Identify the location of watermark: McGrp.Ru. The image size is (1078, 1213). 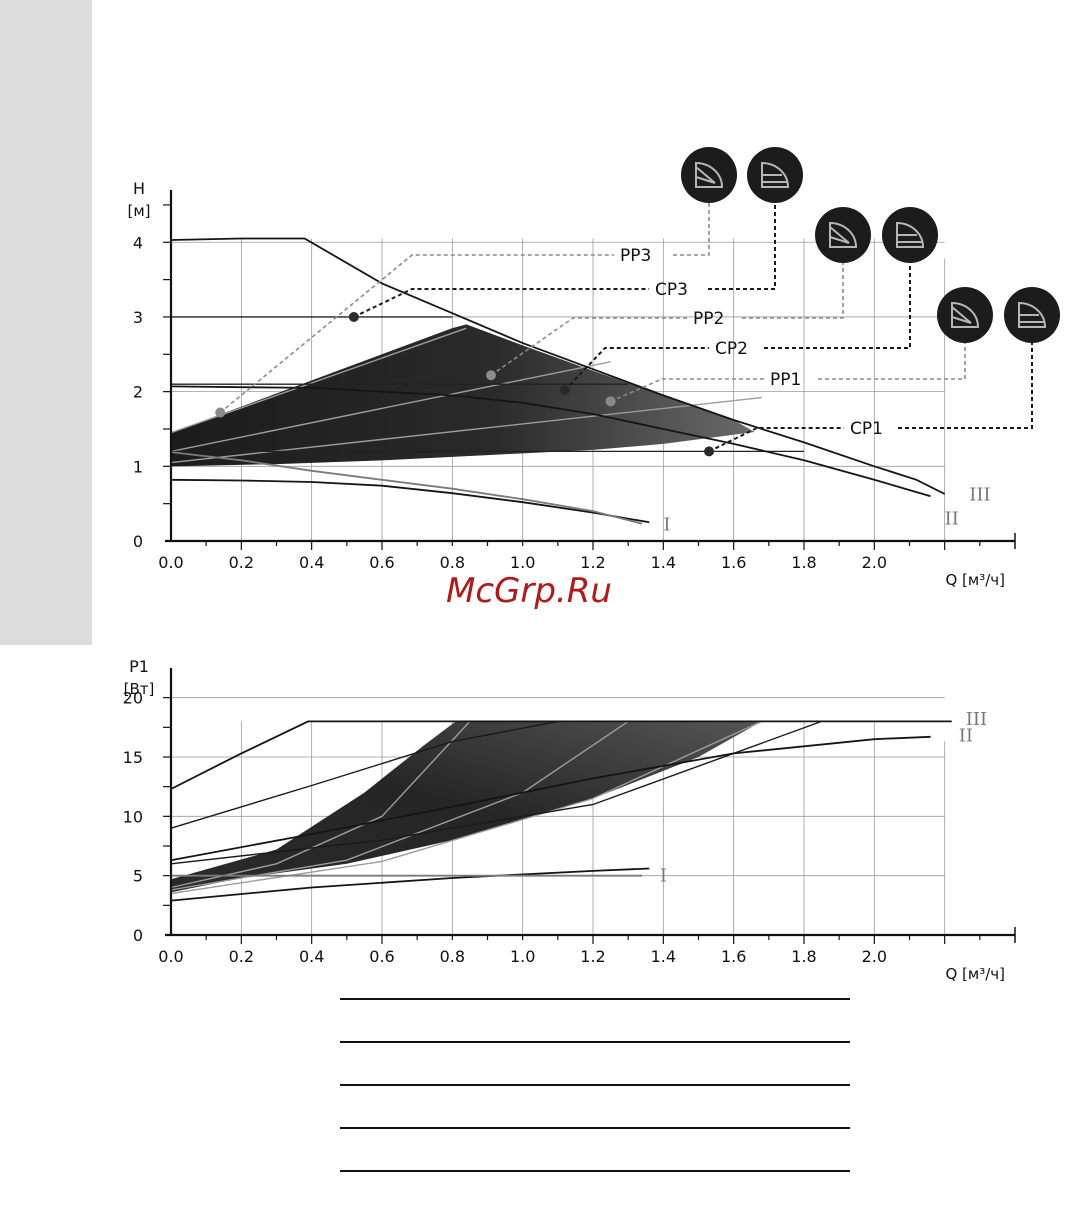
(529, 591).